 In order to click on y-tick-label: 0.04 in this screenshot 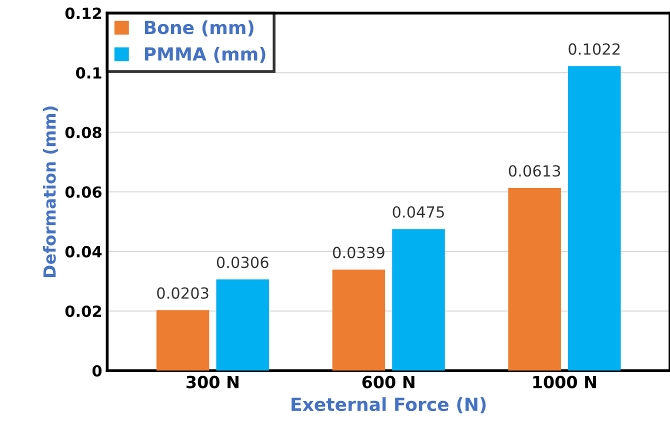, I will do `click(83, 252)`.